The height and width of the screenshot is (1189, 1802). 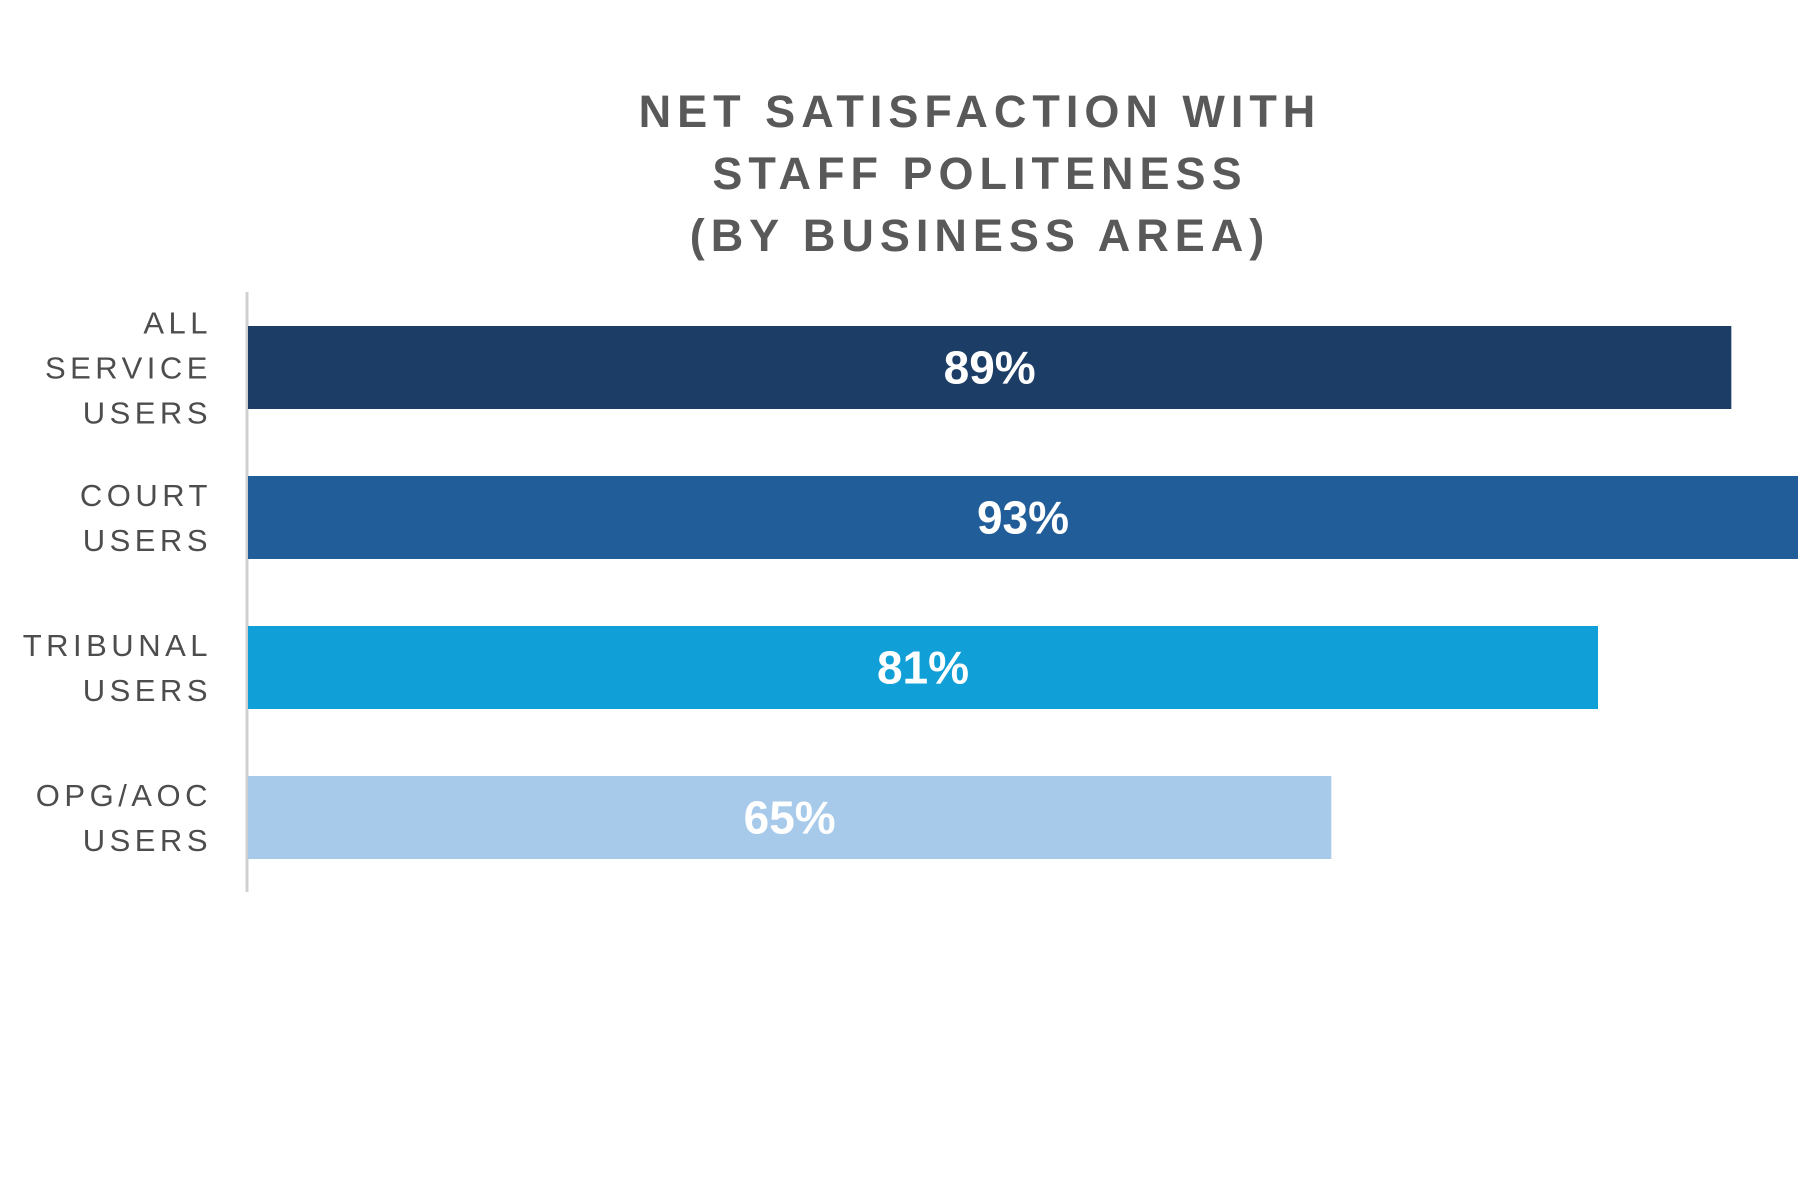 I want to click on bar-value-label: 81%, so click(x=923, y=668).